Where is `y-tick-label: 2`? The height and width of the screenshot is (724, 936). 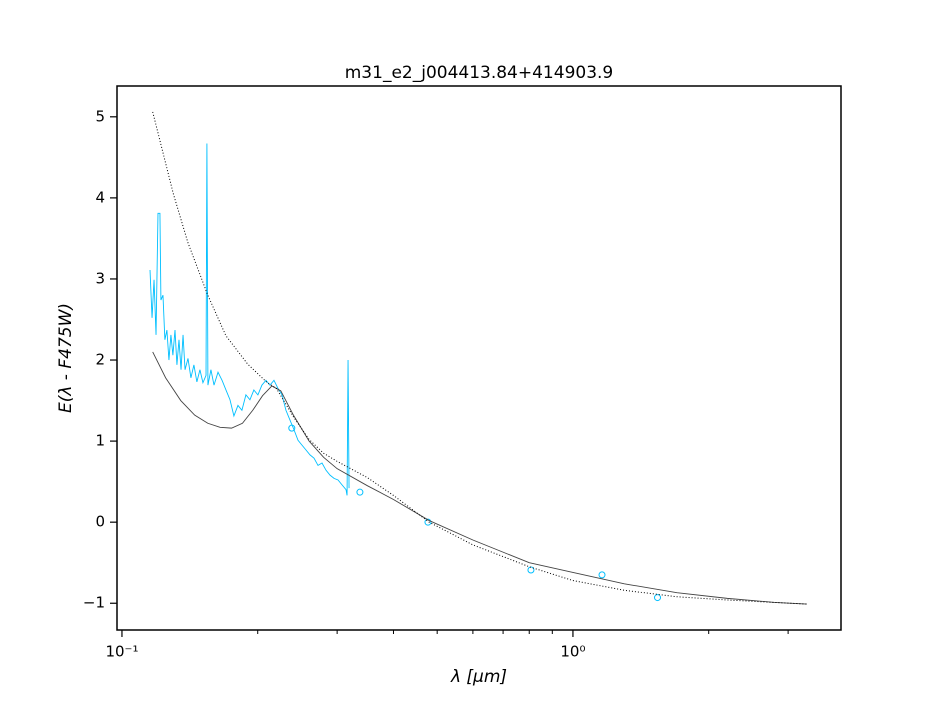
y-tick-label: 2 is located at coordinates (100, 360).